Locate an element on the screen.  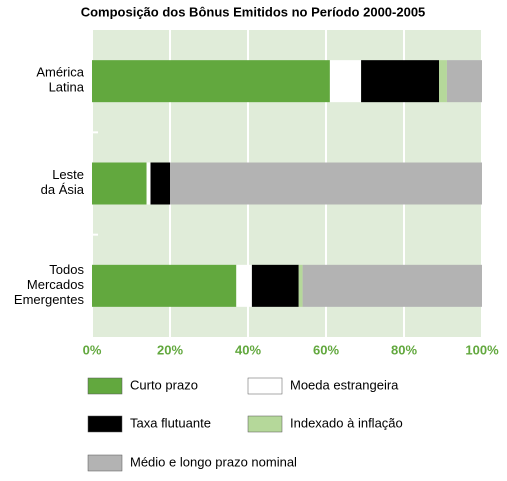
x-tick-label: 60% is located at coordinates (326, 349).